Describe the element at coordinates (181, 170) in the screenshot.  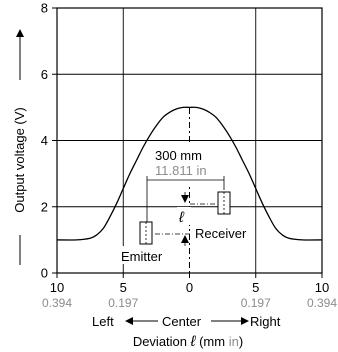
I see `distance-in-label: 11.811 in` at that location.